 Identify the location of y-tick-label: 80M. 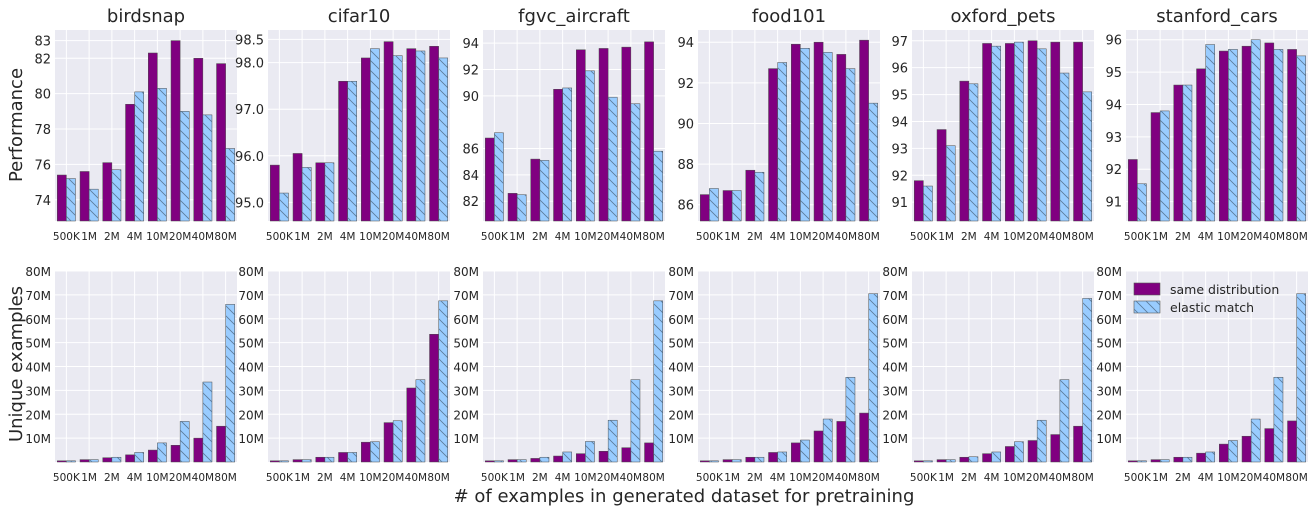
(466, 272).